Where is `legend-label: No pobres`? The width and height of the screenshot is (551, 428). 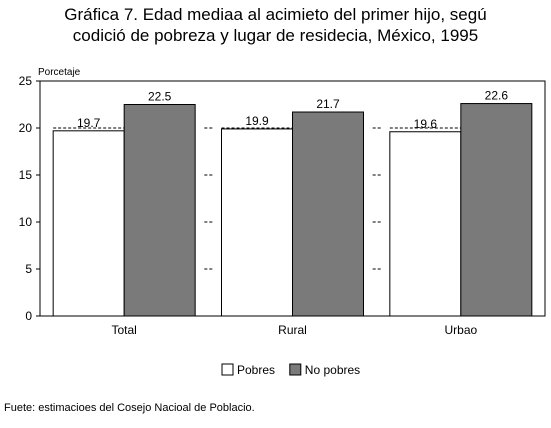 legend-label: No pobres is located at coordinates (332, 370).